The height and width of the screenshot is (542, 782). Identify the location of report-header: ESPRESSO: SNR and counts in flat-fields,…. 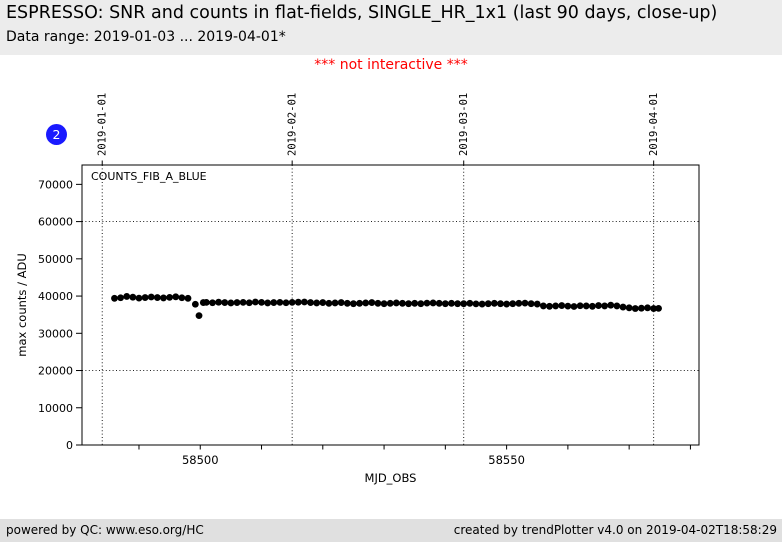
(391, 27).